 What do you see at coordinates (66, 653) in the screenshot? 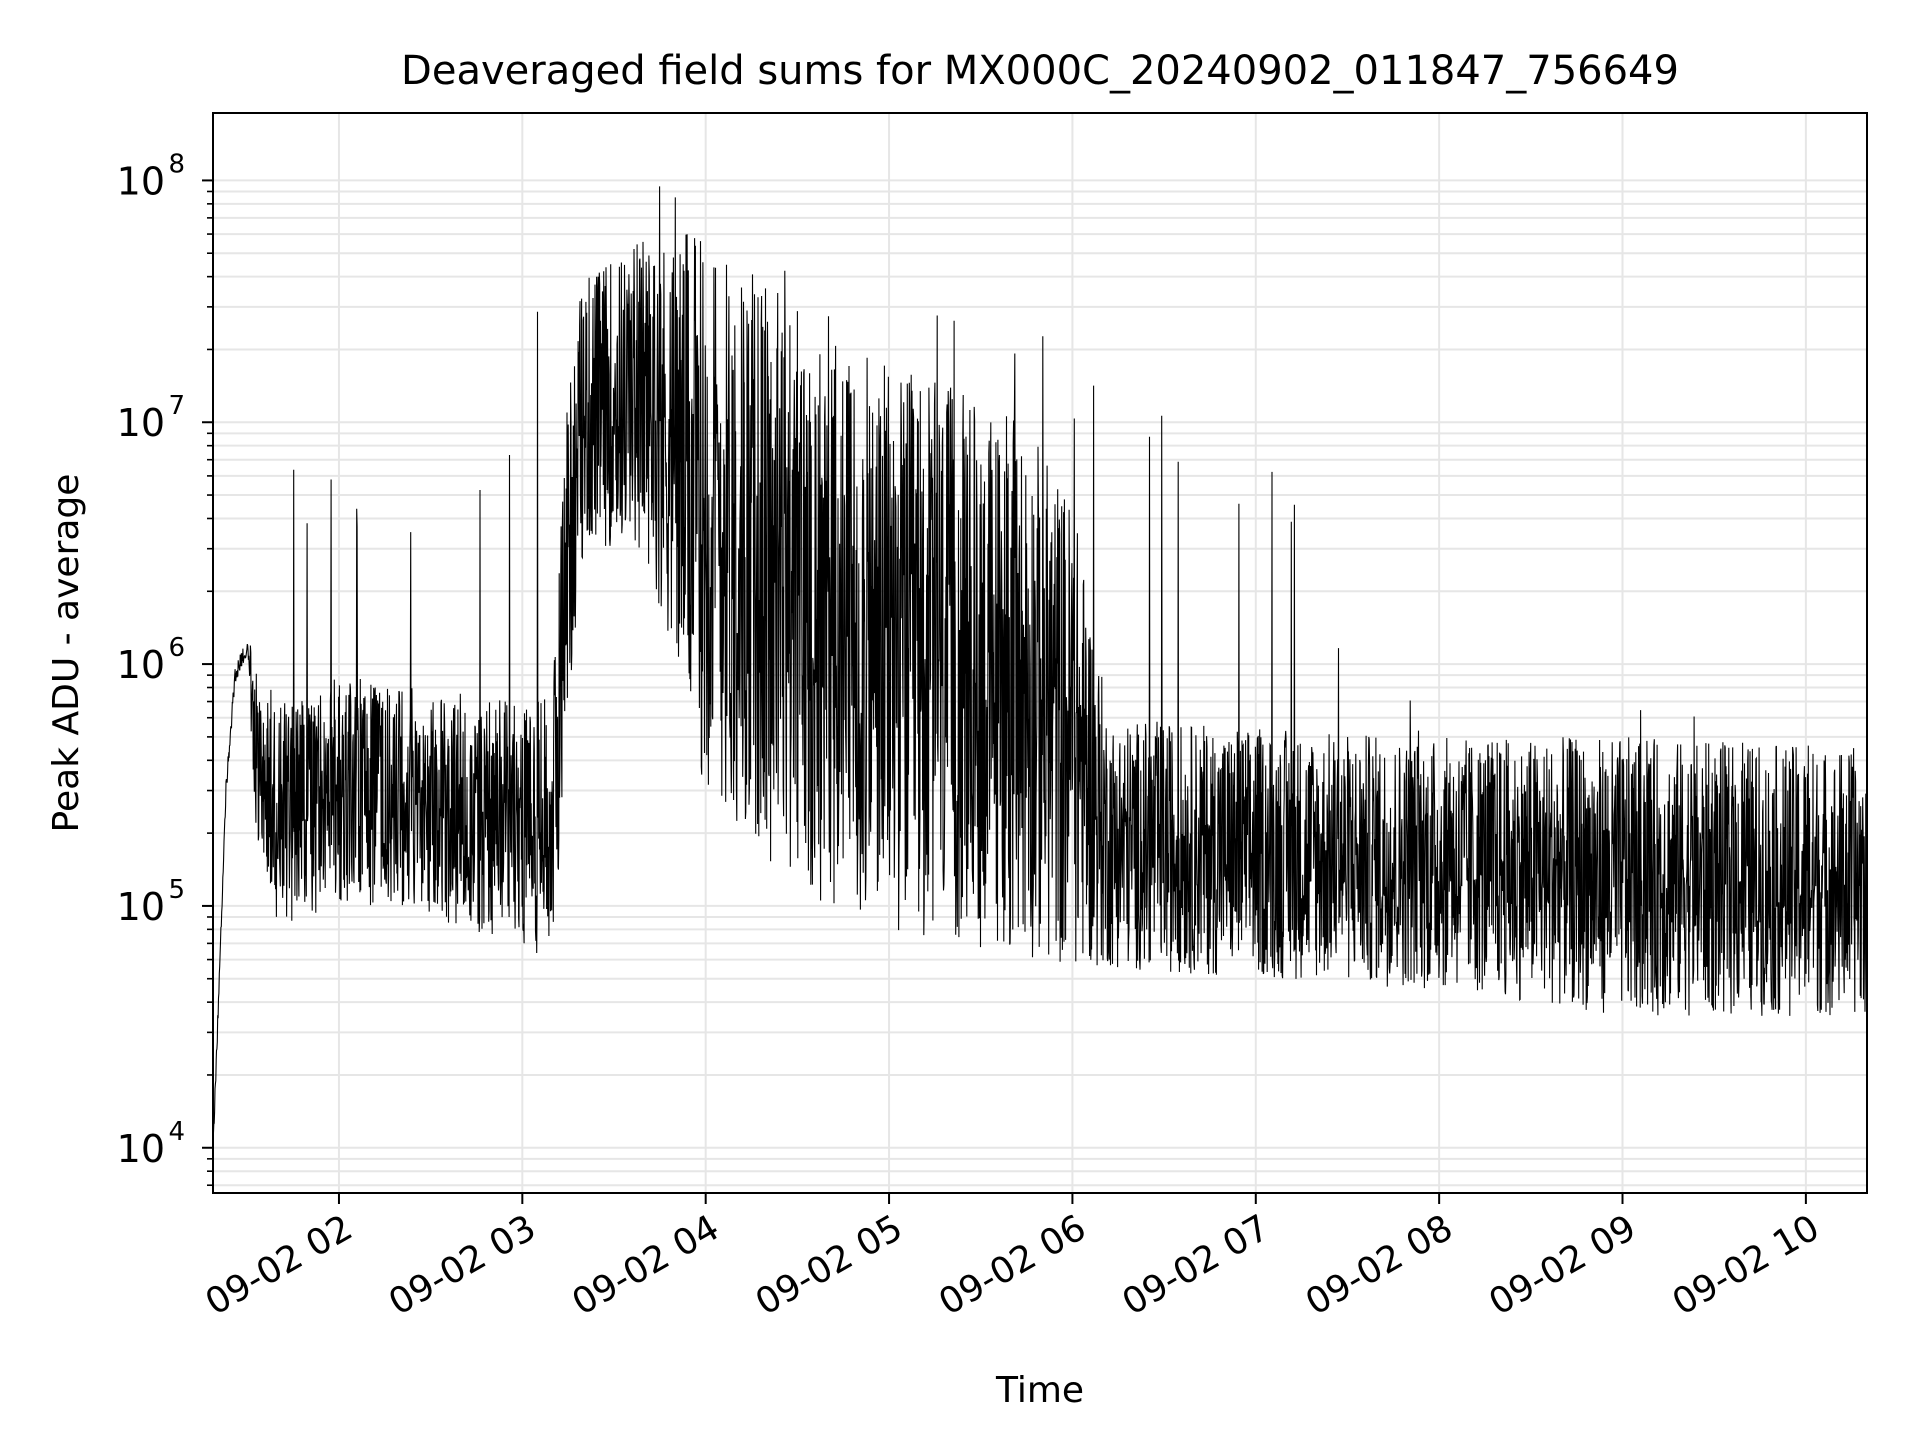
I see `y-axis-label: Peak ADU - average` at bounding box center [66, 653].